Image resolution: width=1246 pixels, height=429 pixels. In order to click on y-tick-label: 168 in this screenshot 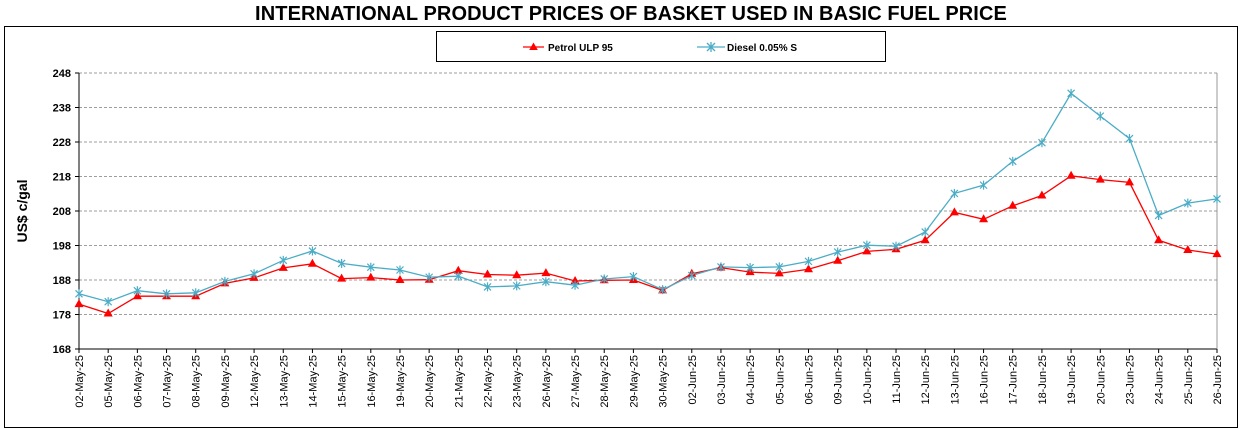, I will do `click(62, 350)`.